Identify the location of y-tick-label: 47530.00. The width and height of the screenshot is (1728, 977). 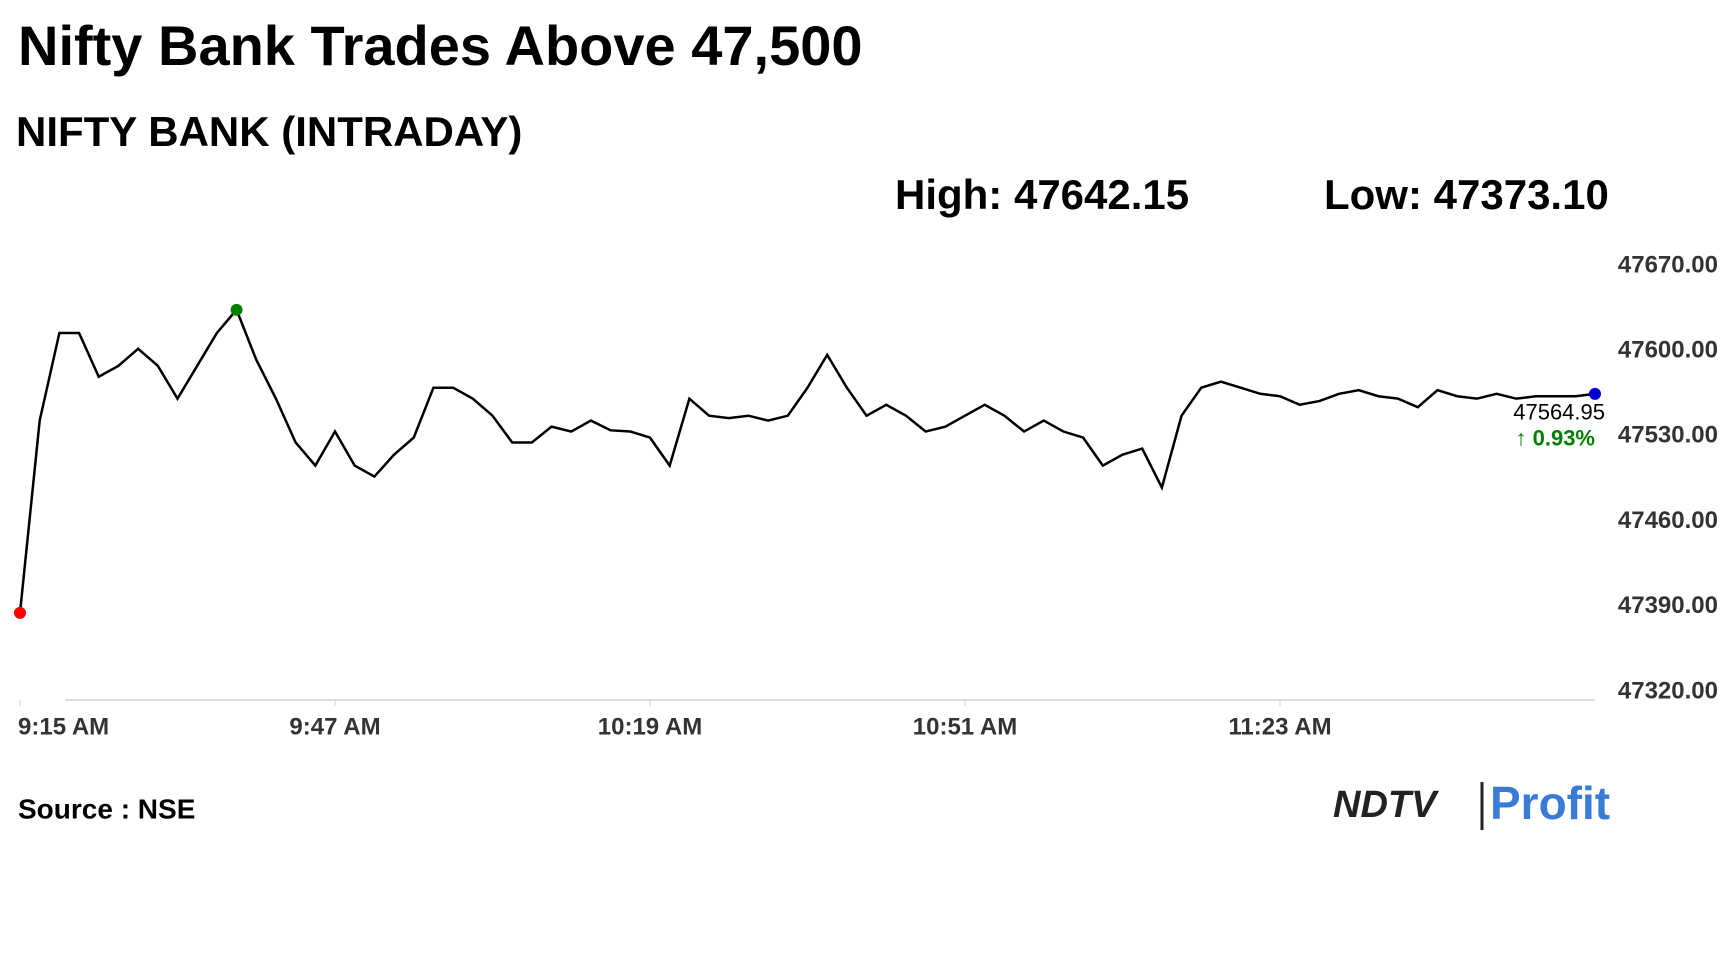
(1668, 435).